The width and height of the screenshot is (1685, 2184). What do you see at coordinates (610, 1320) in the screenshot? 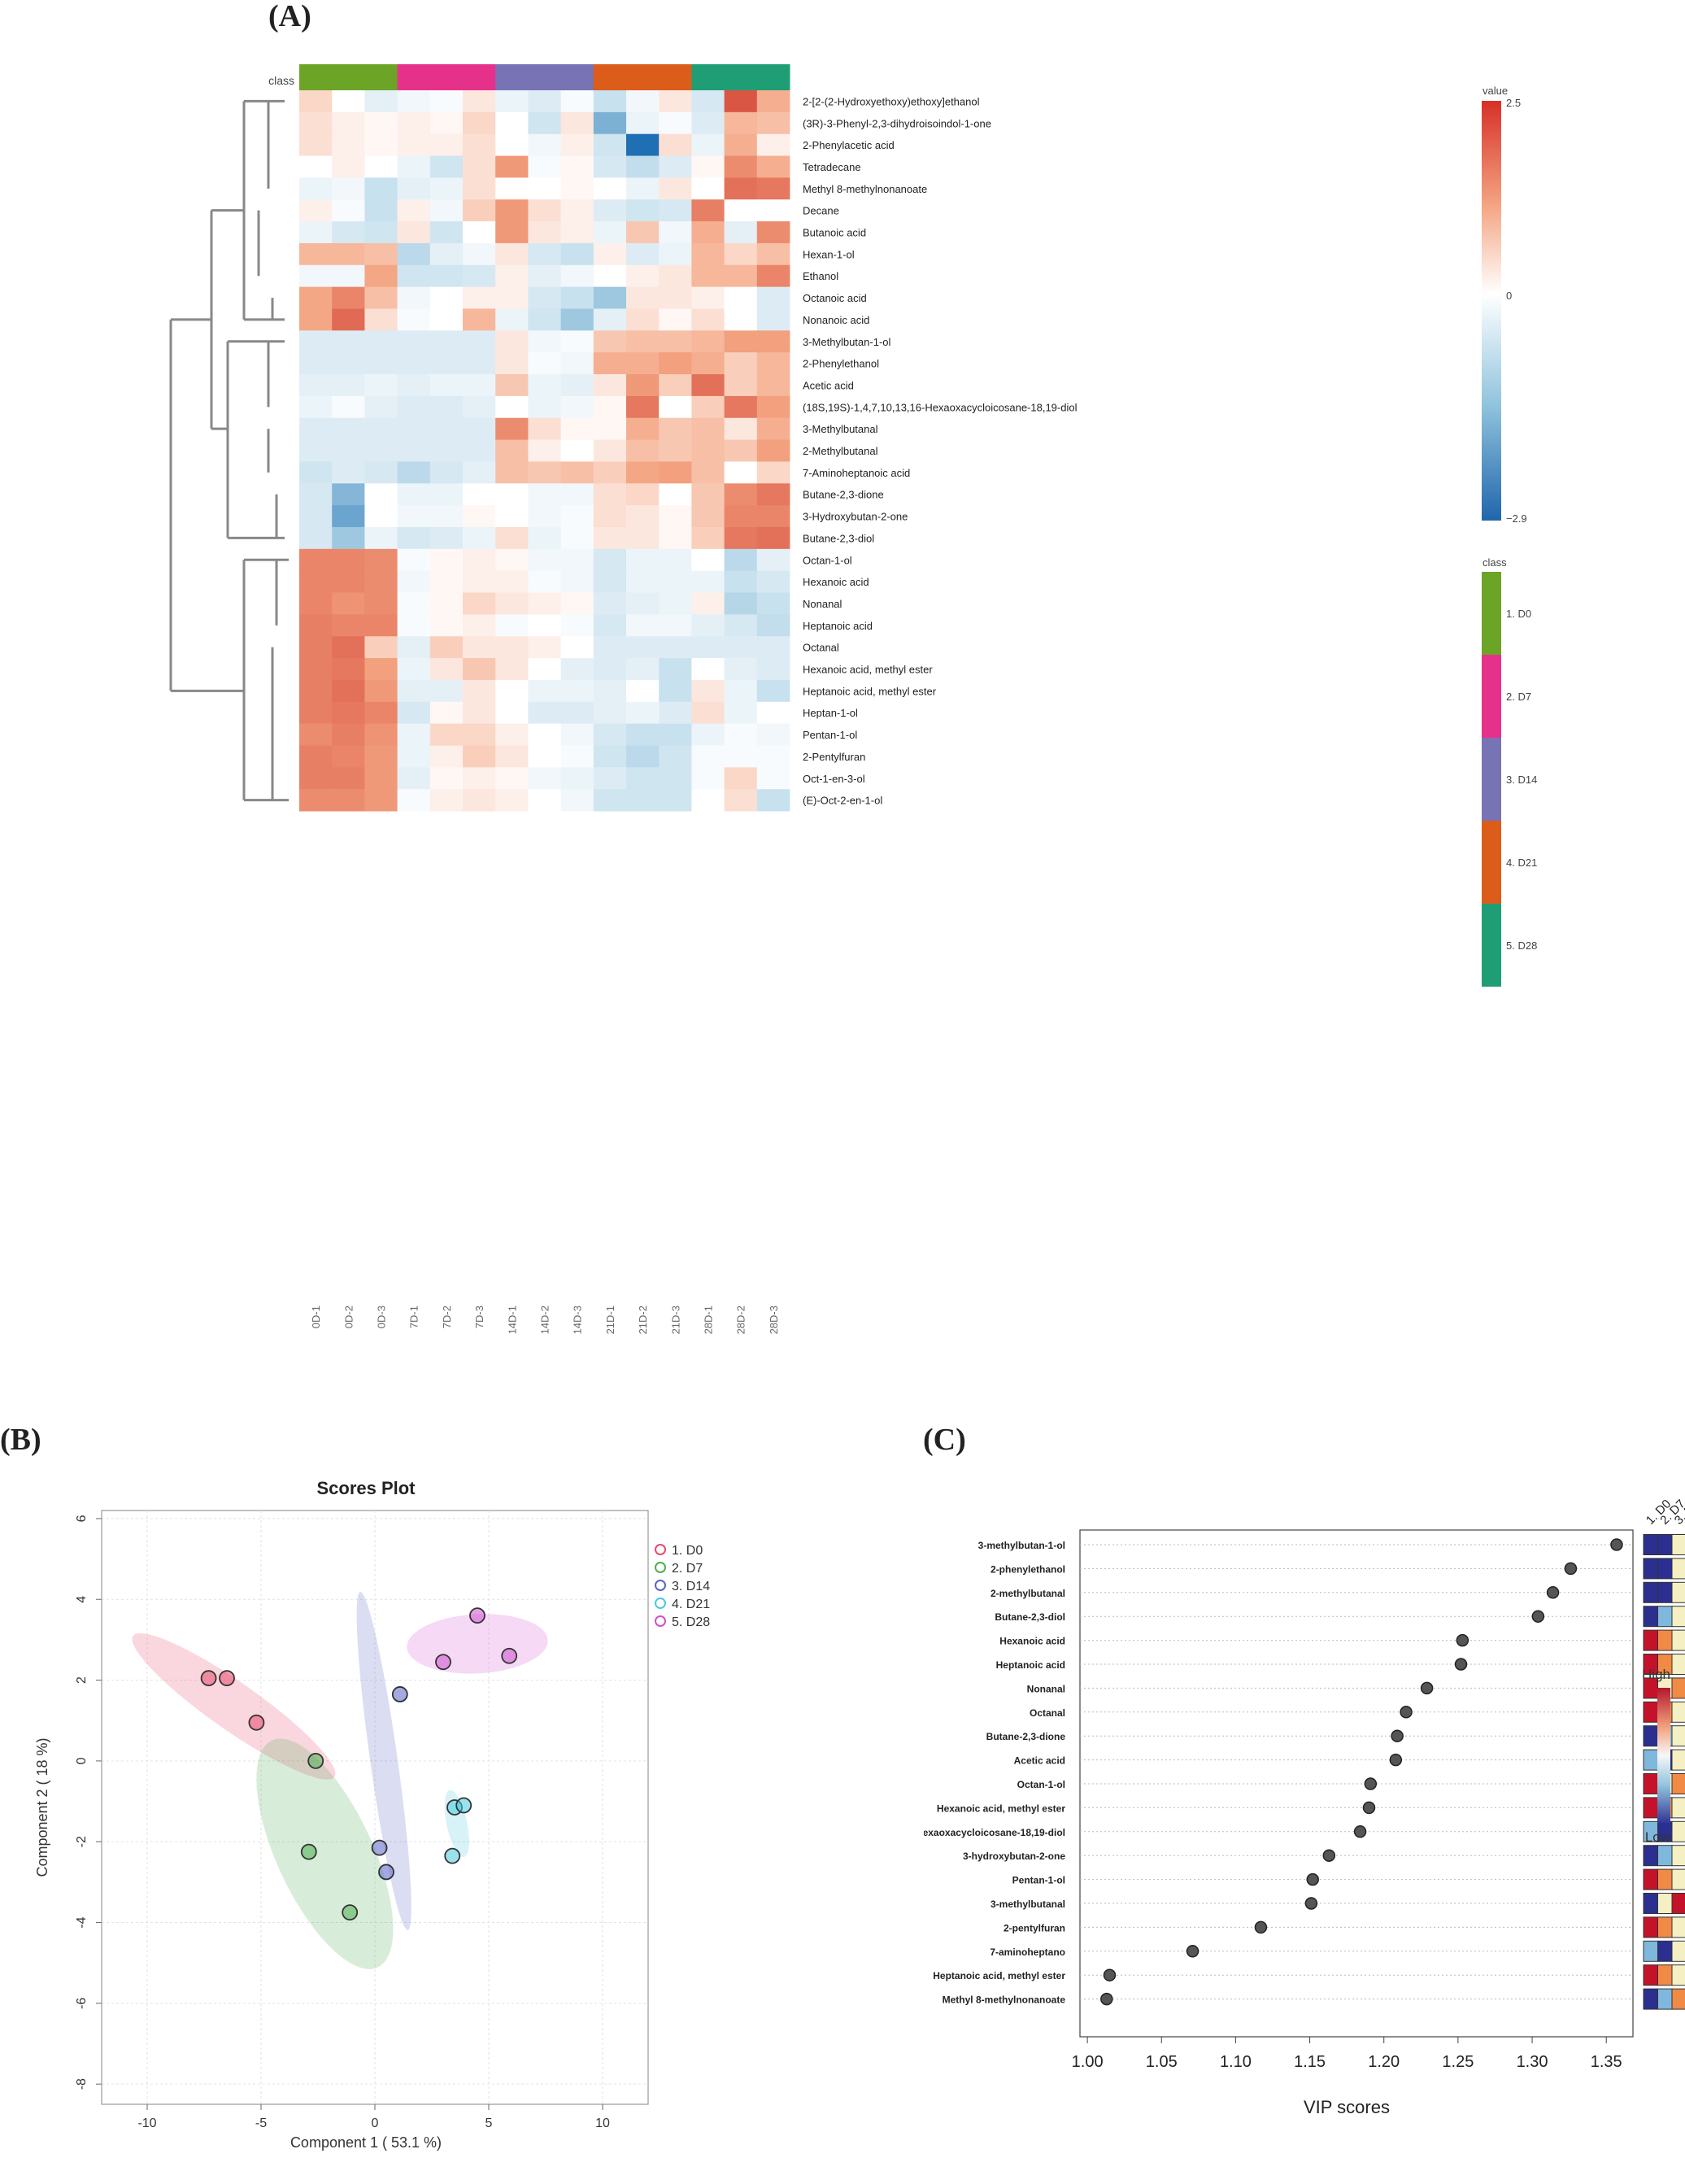
I see `column-label: 21D-1` at bounding box center [610, 1320].